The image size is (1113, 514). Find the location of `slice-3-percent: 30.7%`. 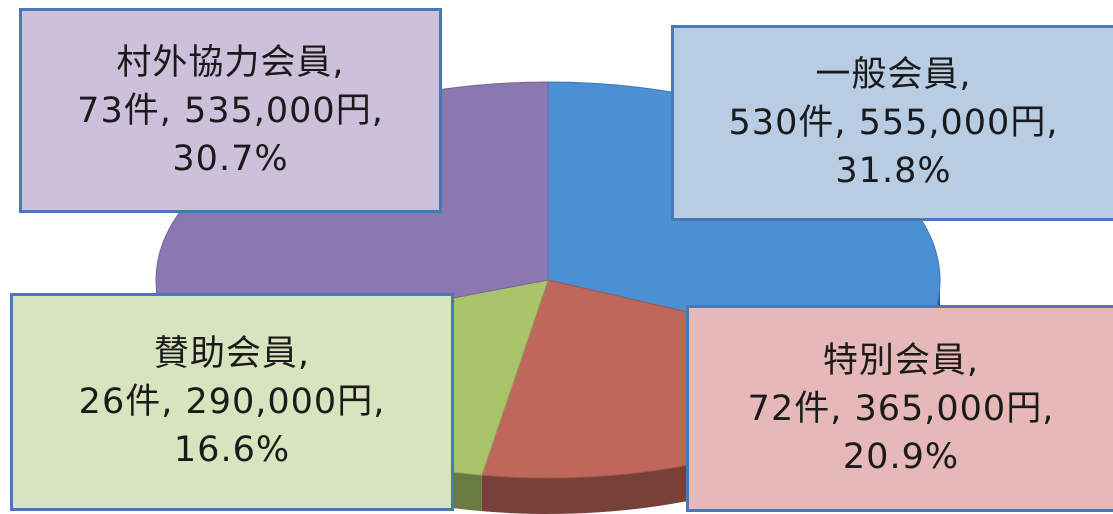

slice-3-percent: 30.7% is located at coordinates (230, 158).